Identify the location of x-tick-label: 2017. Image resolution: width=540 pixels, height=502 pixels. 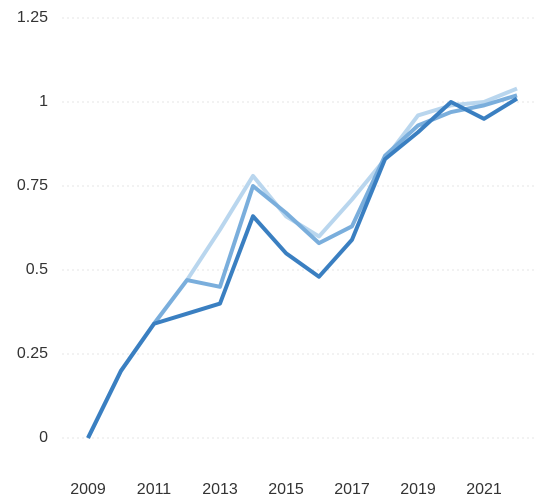
(352, 489).